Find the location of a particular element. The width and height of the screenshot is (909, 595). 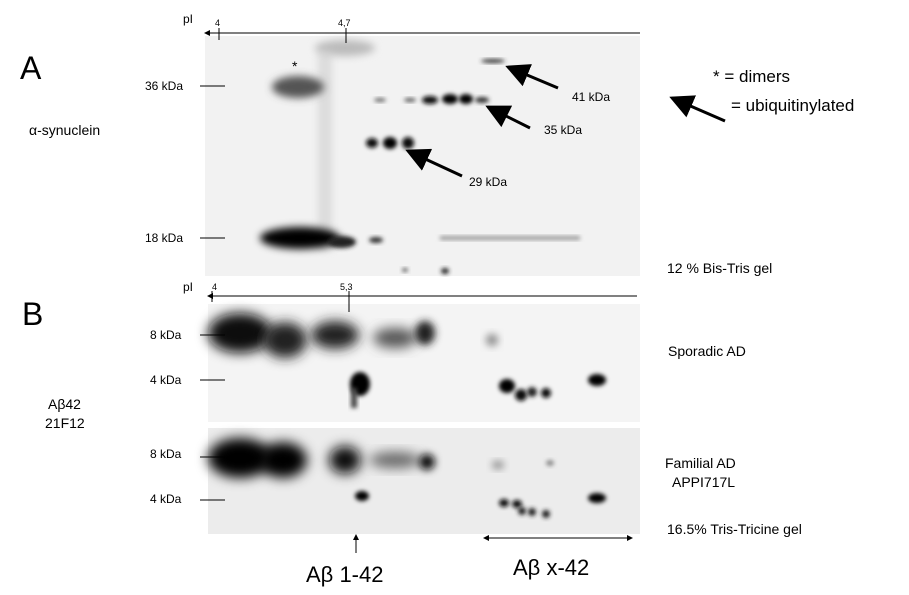

band-faint-18kda is located at coordinates (510, 238).